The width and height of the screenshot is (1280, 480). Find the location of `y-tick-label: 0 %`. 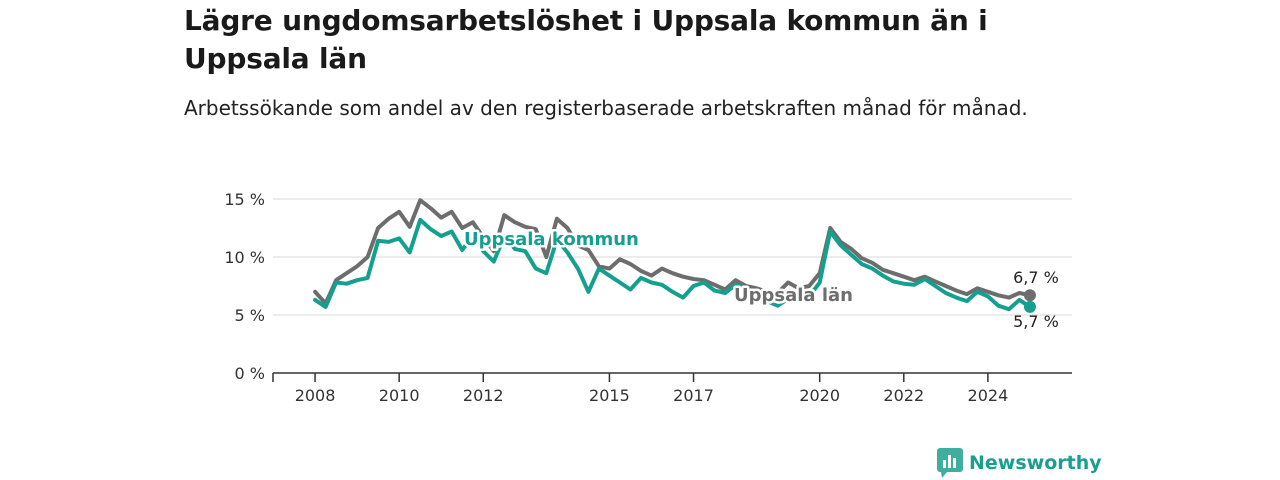

y-tick-label: 0 % is located at coordinates (250, 373).